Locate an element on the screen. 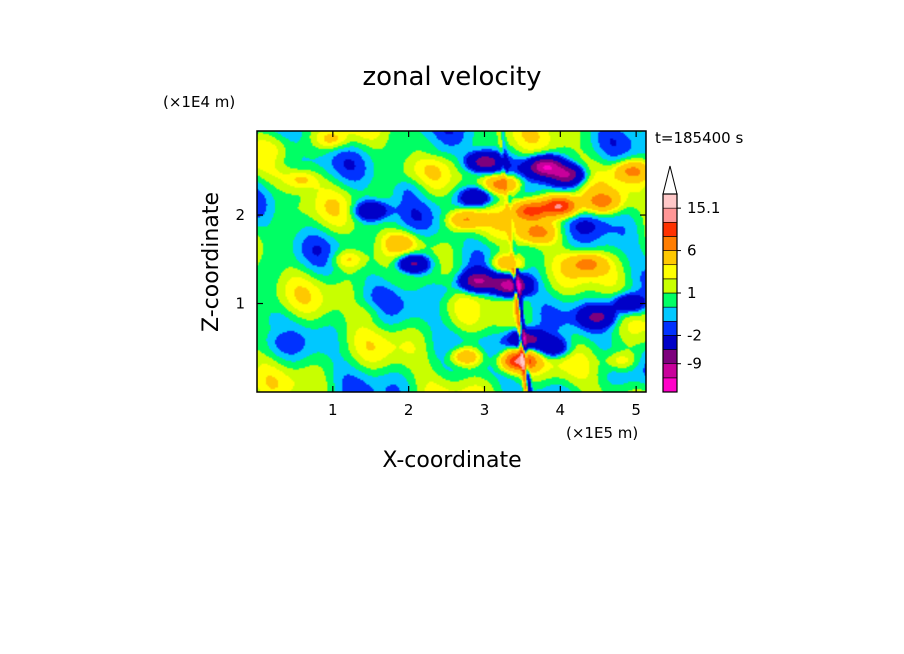 Image resolution: width=904 pixels, height=654 pixels. colorbar-label: -2 is located at coordinates (694, 335).